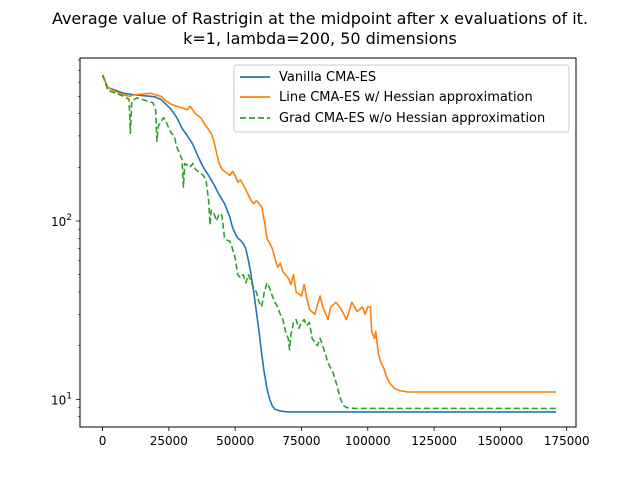 The width and height of the screenshot is (640, 480). What do you see at coordinates (368, 441) in the screenshot?
I see `x-tick-label: 100000` at bounding box center [368, 441].